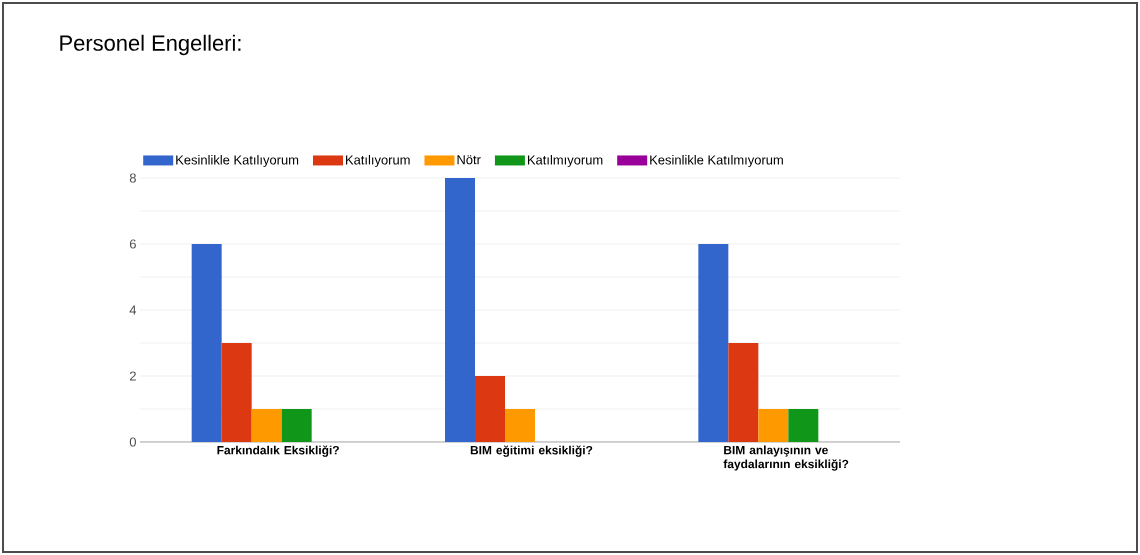 This screenshot has width=1140, height=555. Describe the element at coordinates (531, 451) in the screenshot. I see `x-tick-label: BIM eğitimi eksikliği?` at that location.